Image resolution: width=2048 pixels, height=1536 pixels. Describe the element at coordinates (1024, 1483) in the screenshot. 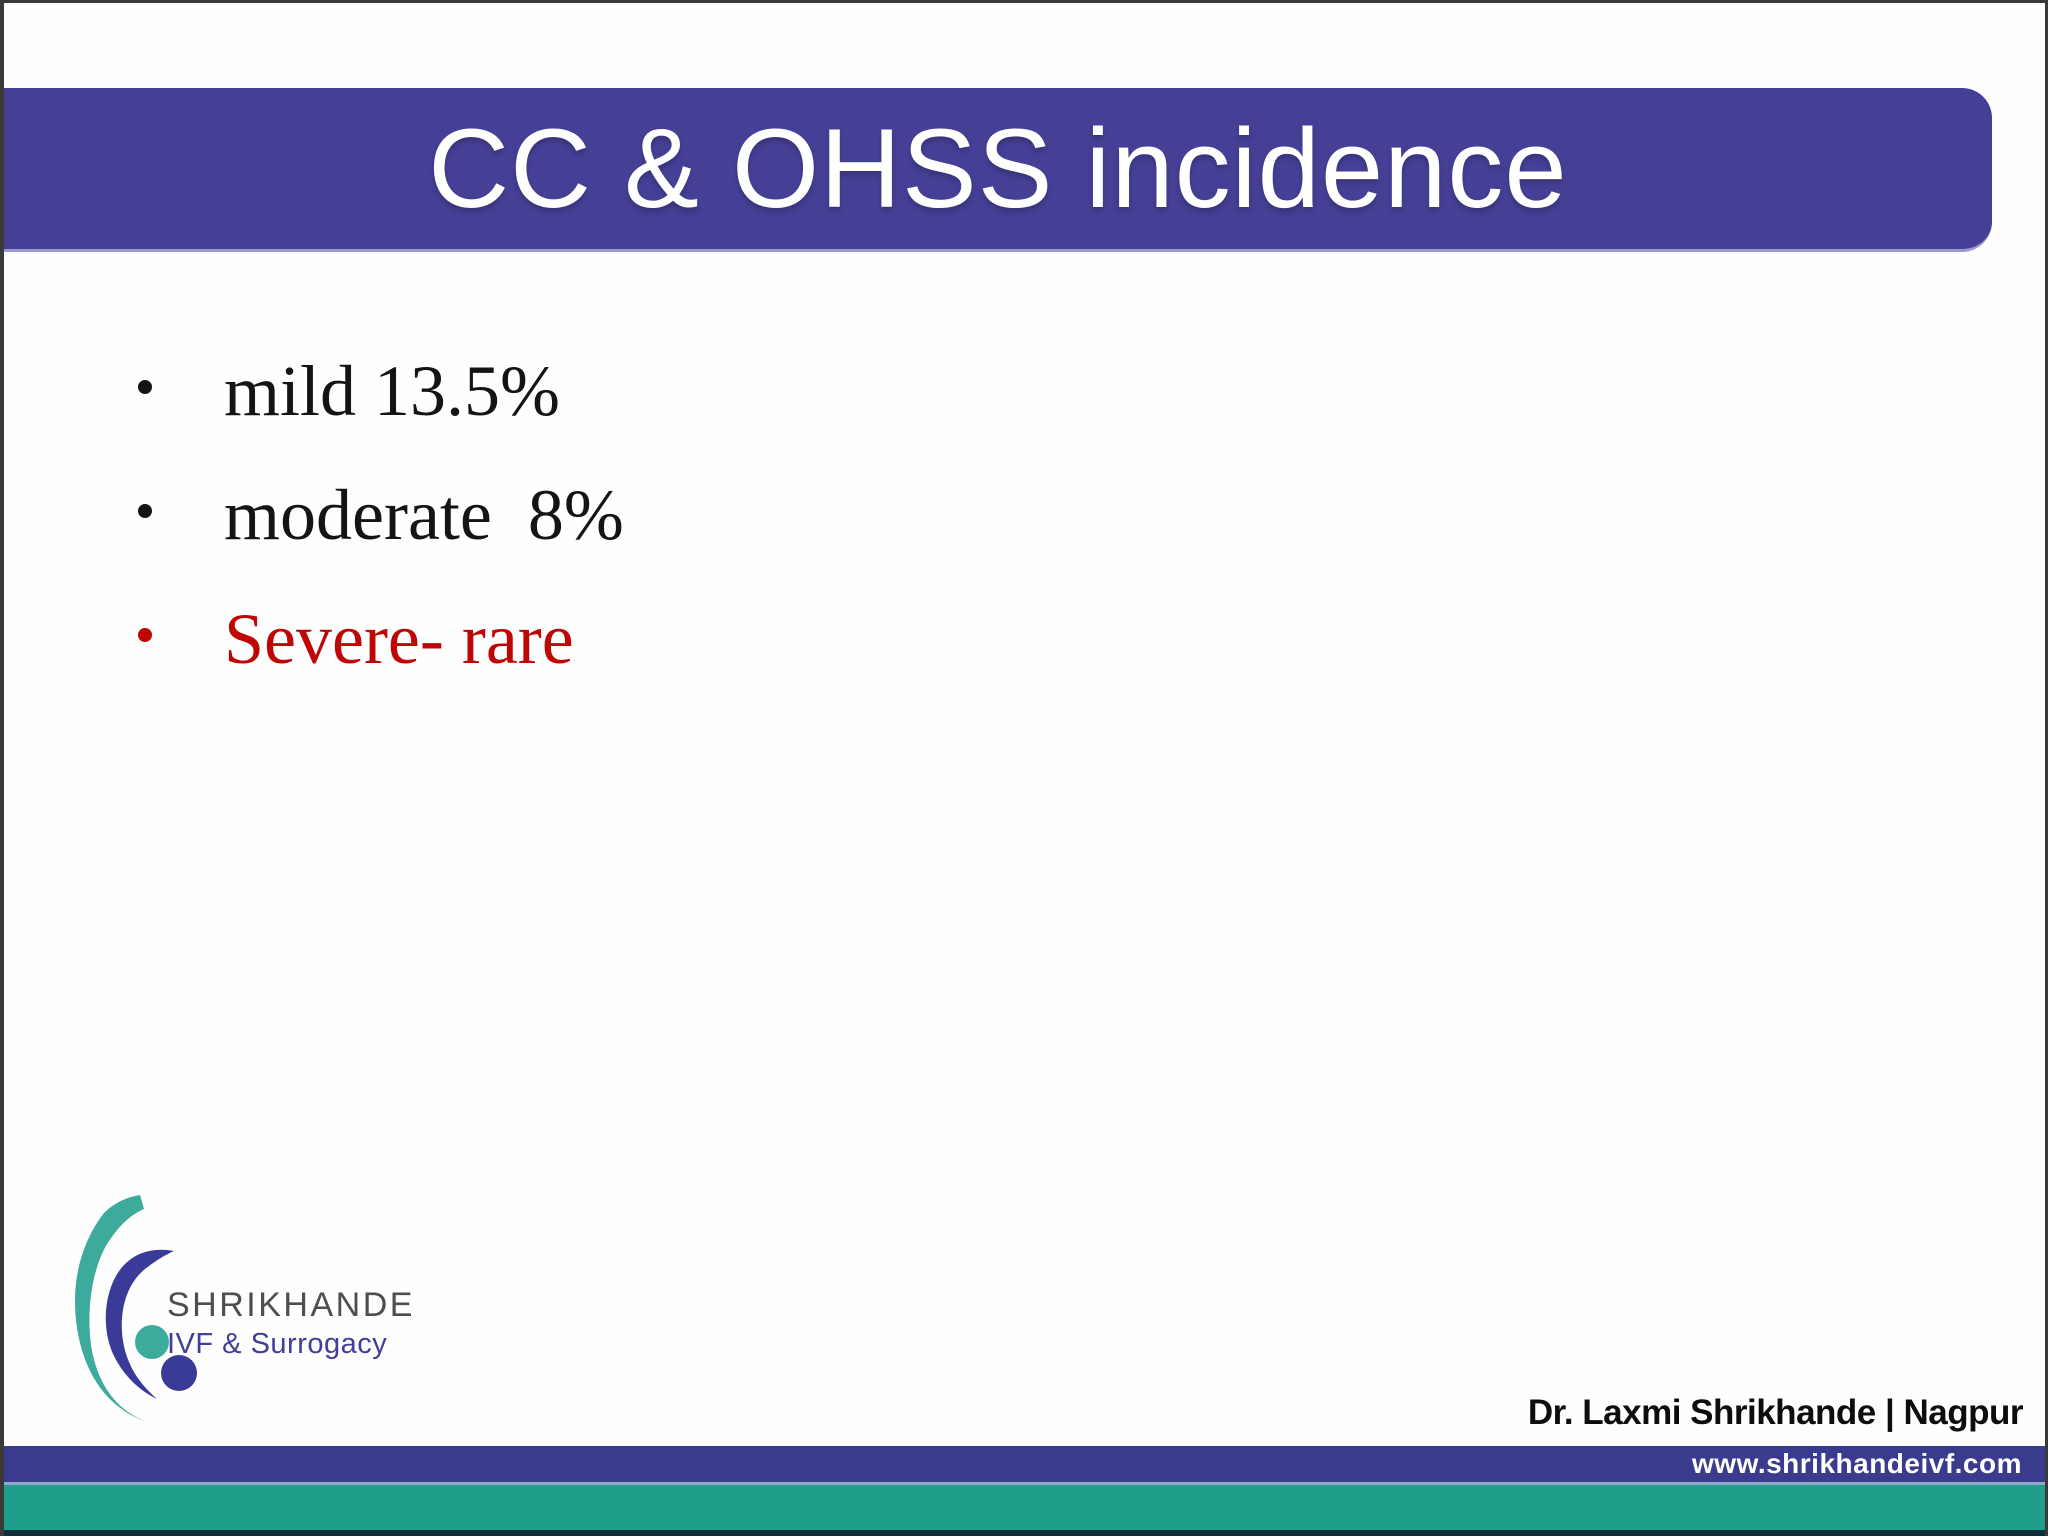

I see `footer-divider` at that location.